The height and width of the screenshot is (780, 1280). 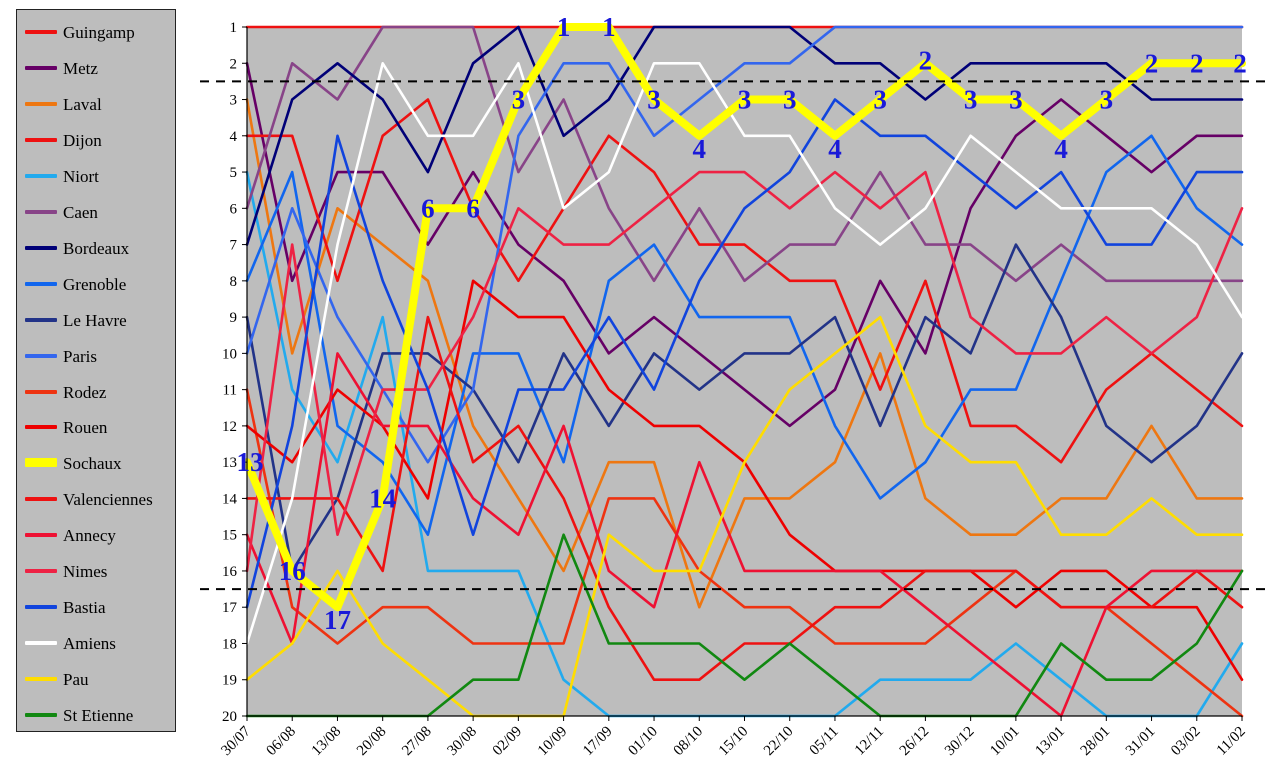 What do you see at coordinates (234, 209) in the screenshot?
I see `y-tick-label: 6` at bounding box center [234, 209].